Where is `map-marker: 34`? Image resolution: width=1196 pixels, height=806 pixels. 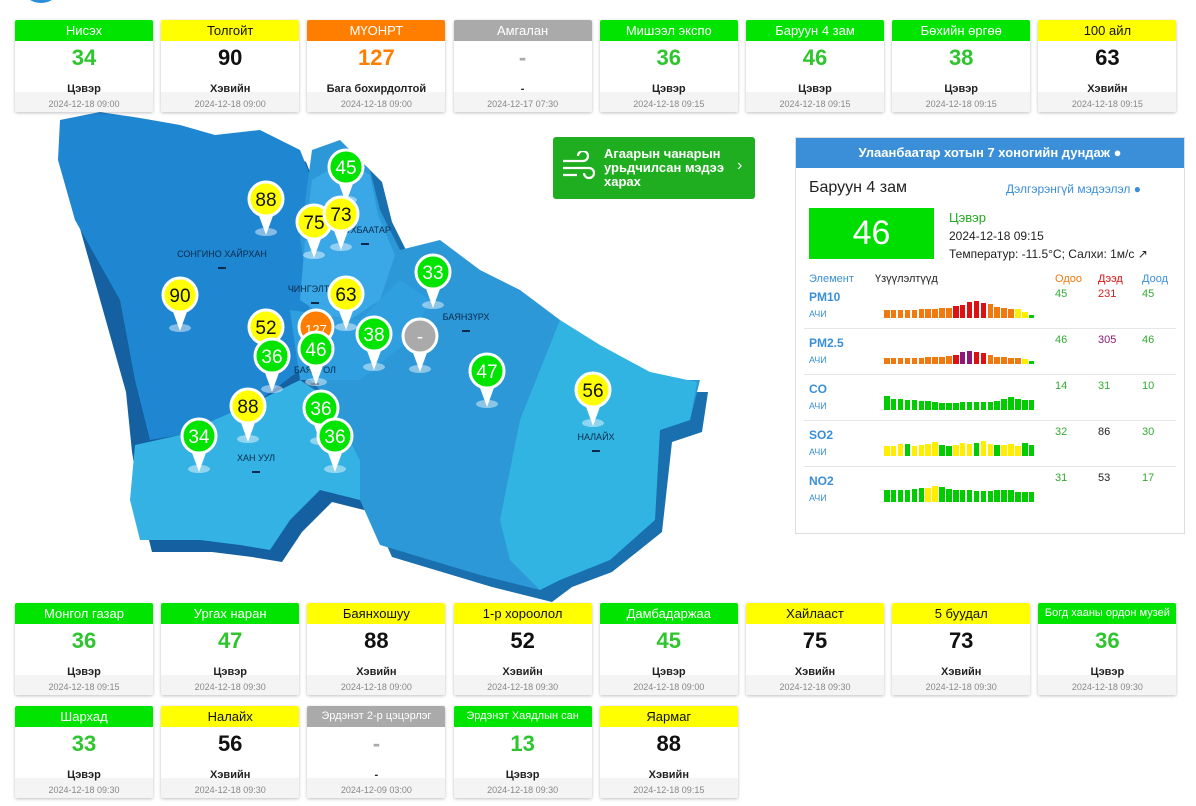
map-marker: 34 is located at coordinates (199, 445).